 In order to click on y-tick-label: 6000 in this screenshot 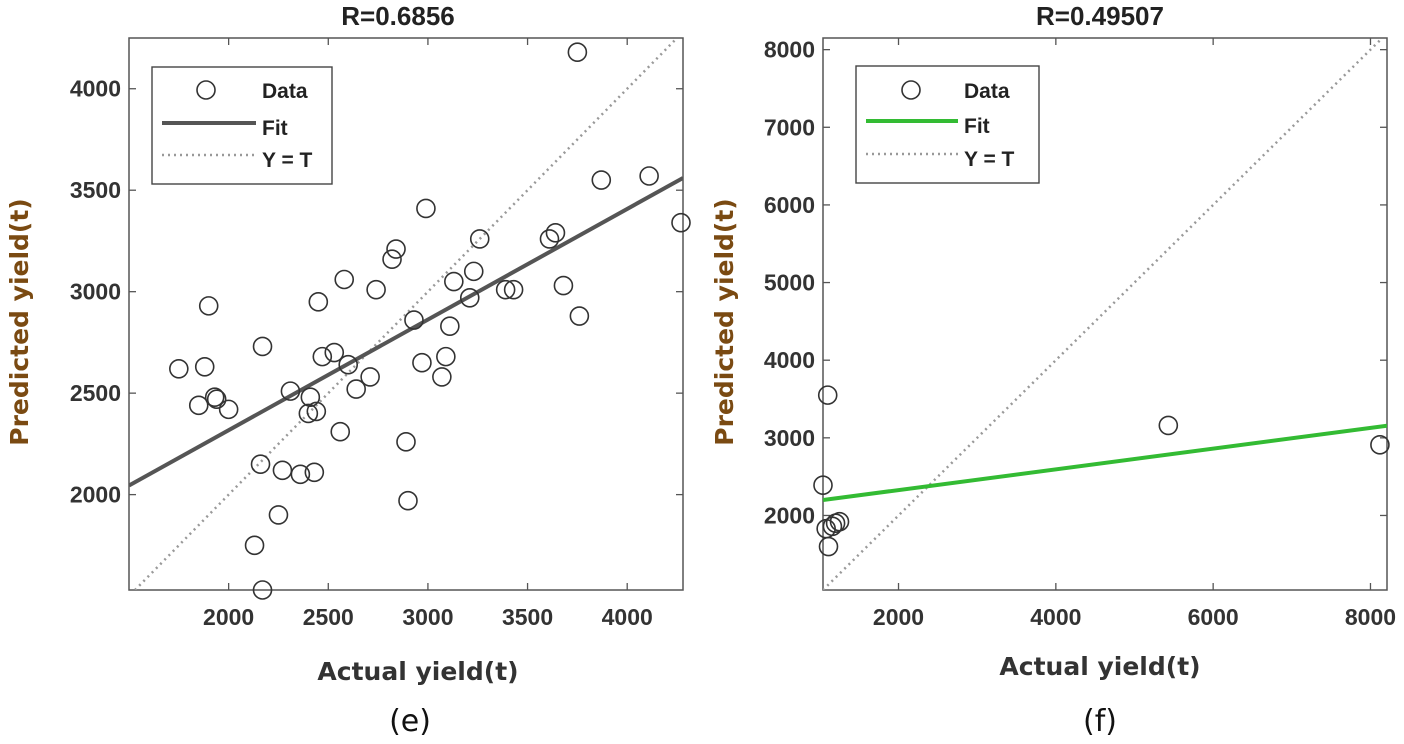, I will do `click(789, 205)`.